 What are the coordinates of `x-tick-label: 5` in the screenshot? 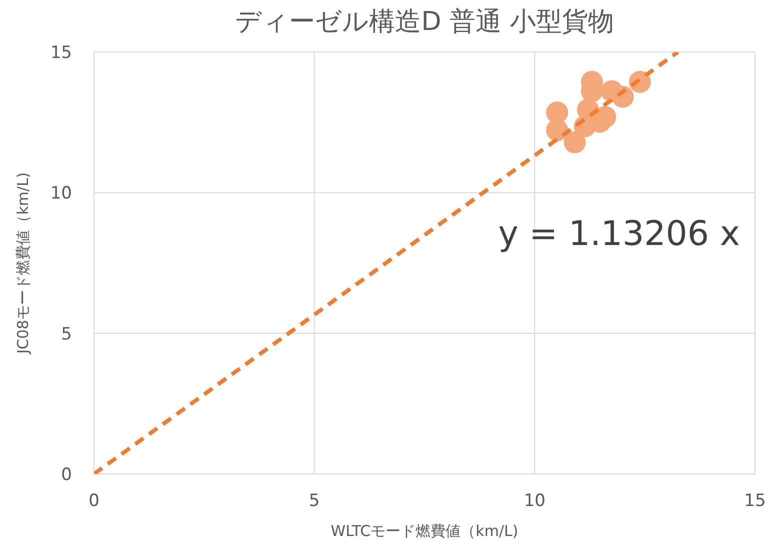 It's located at (314, 501).